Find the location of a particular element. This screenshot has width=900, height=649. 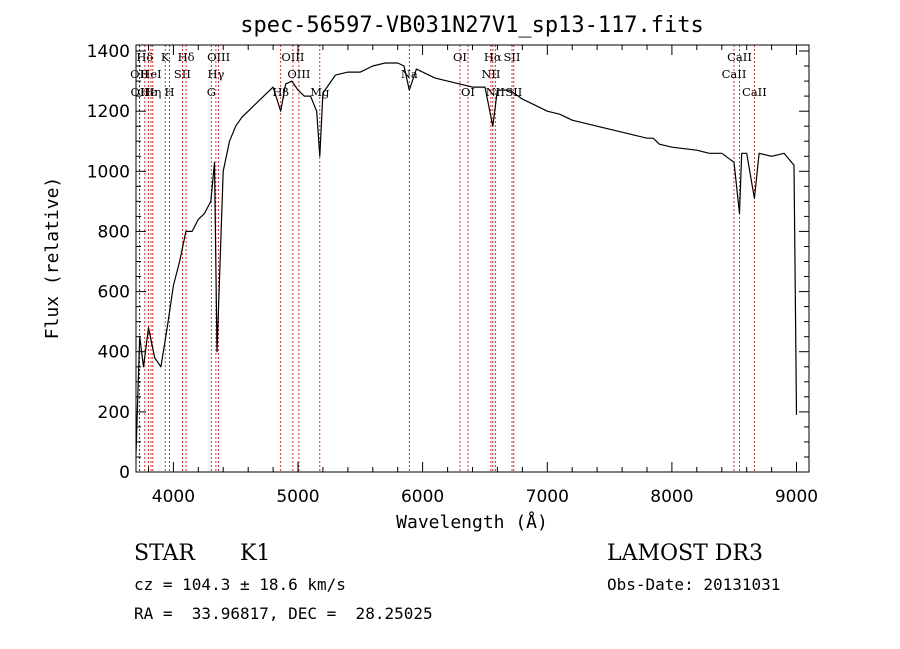

line-label: H is located at coordinates (169, 92).